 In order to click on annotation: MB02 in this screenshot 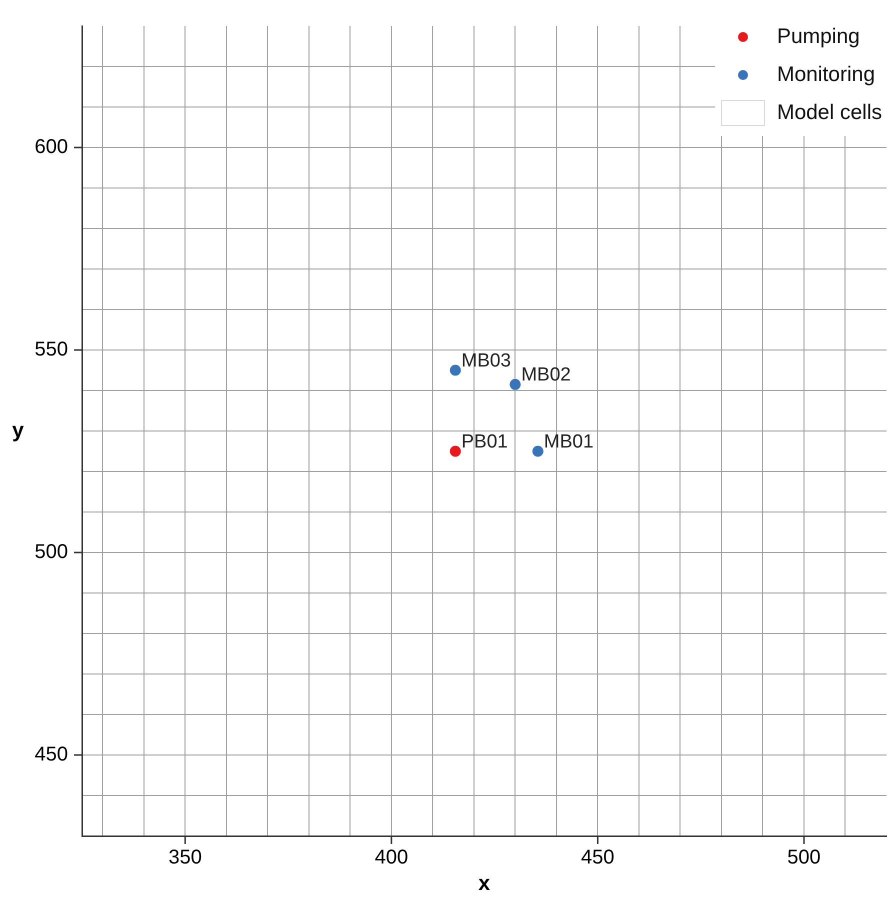, I will do `click(546, 375)`.